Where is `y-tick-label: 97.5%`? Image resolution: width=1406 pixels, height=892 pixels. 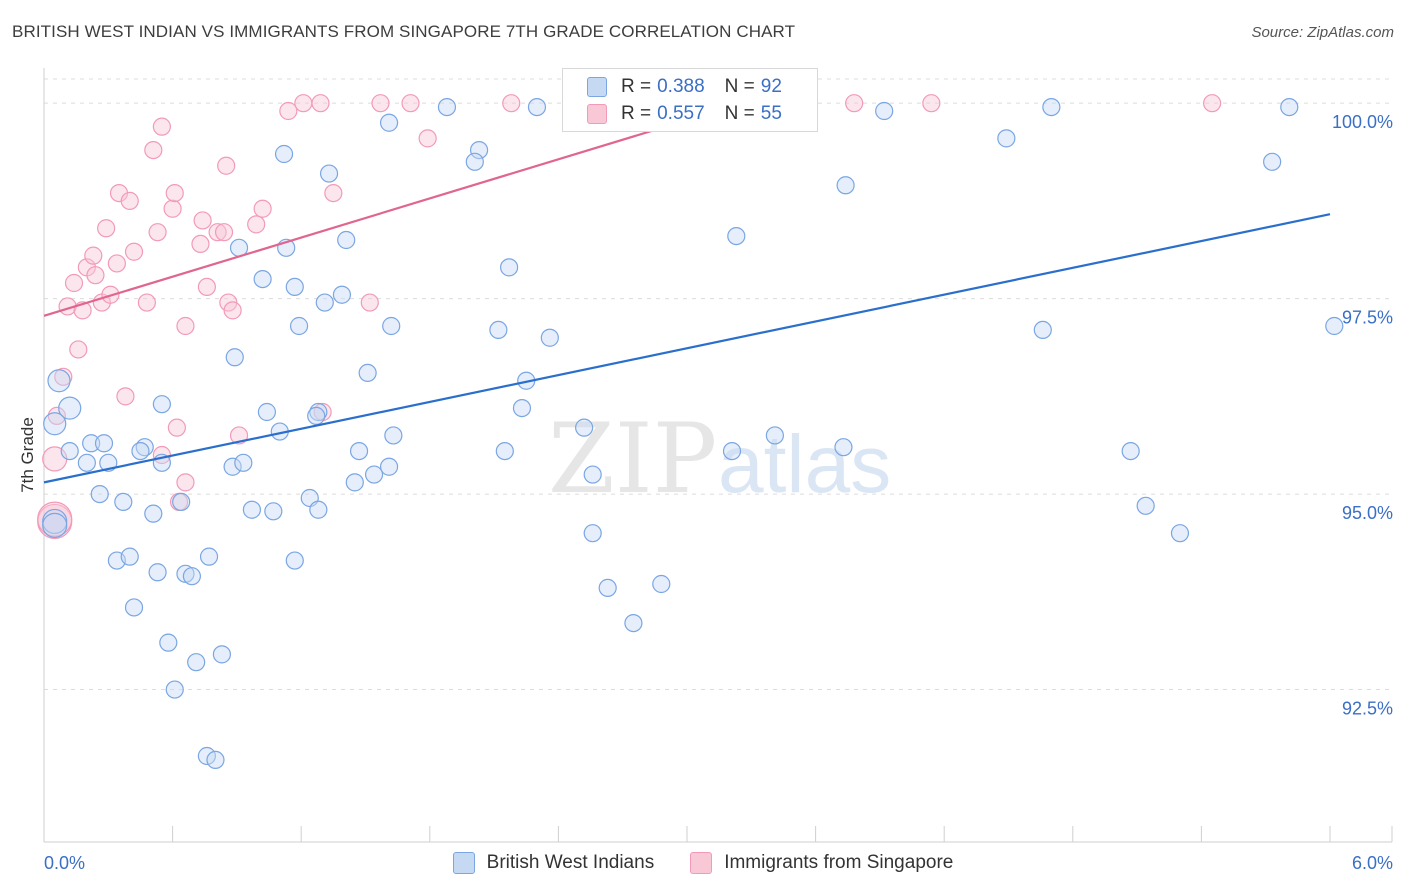 y-tick-label: 97.5% is located at coordinates (1367, 318).